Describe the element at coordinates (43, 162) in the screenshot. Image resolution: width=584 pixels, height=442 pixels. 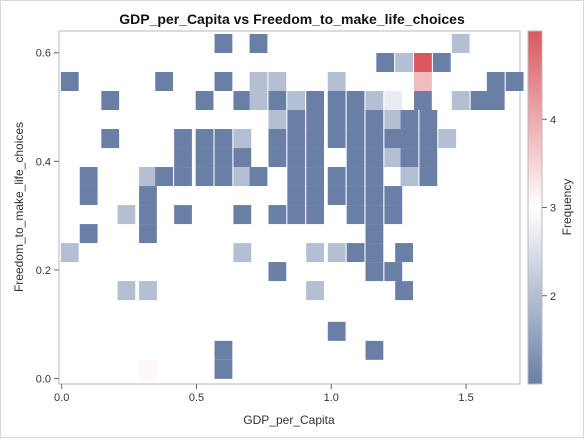
I see `y-tick-label: 0.4` at that location.